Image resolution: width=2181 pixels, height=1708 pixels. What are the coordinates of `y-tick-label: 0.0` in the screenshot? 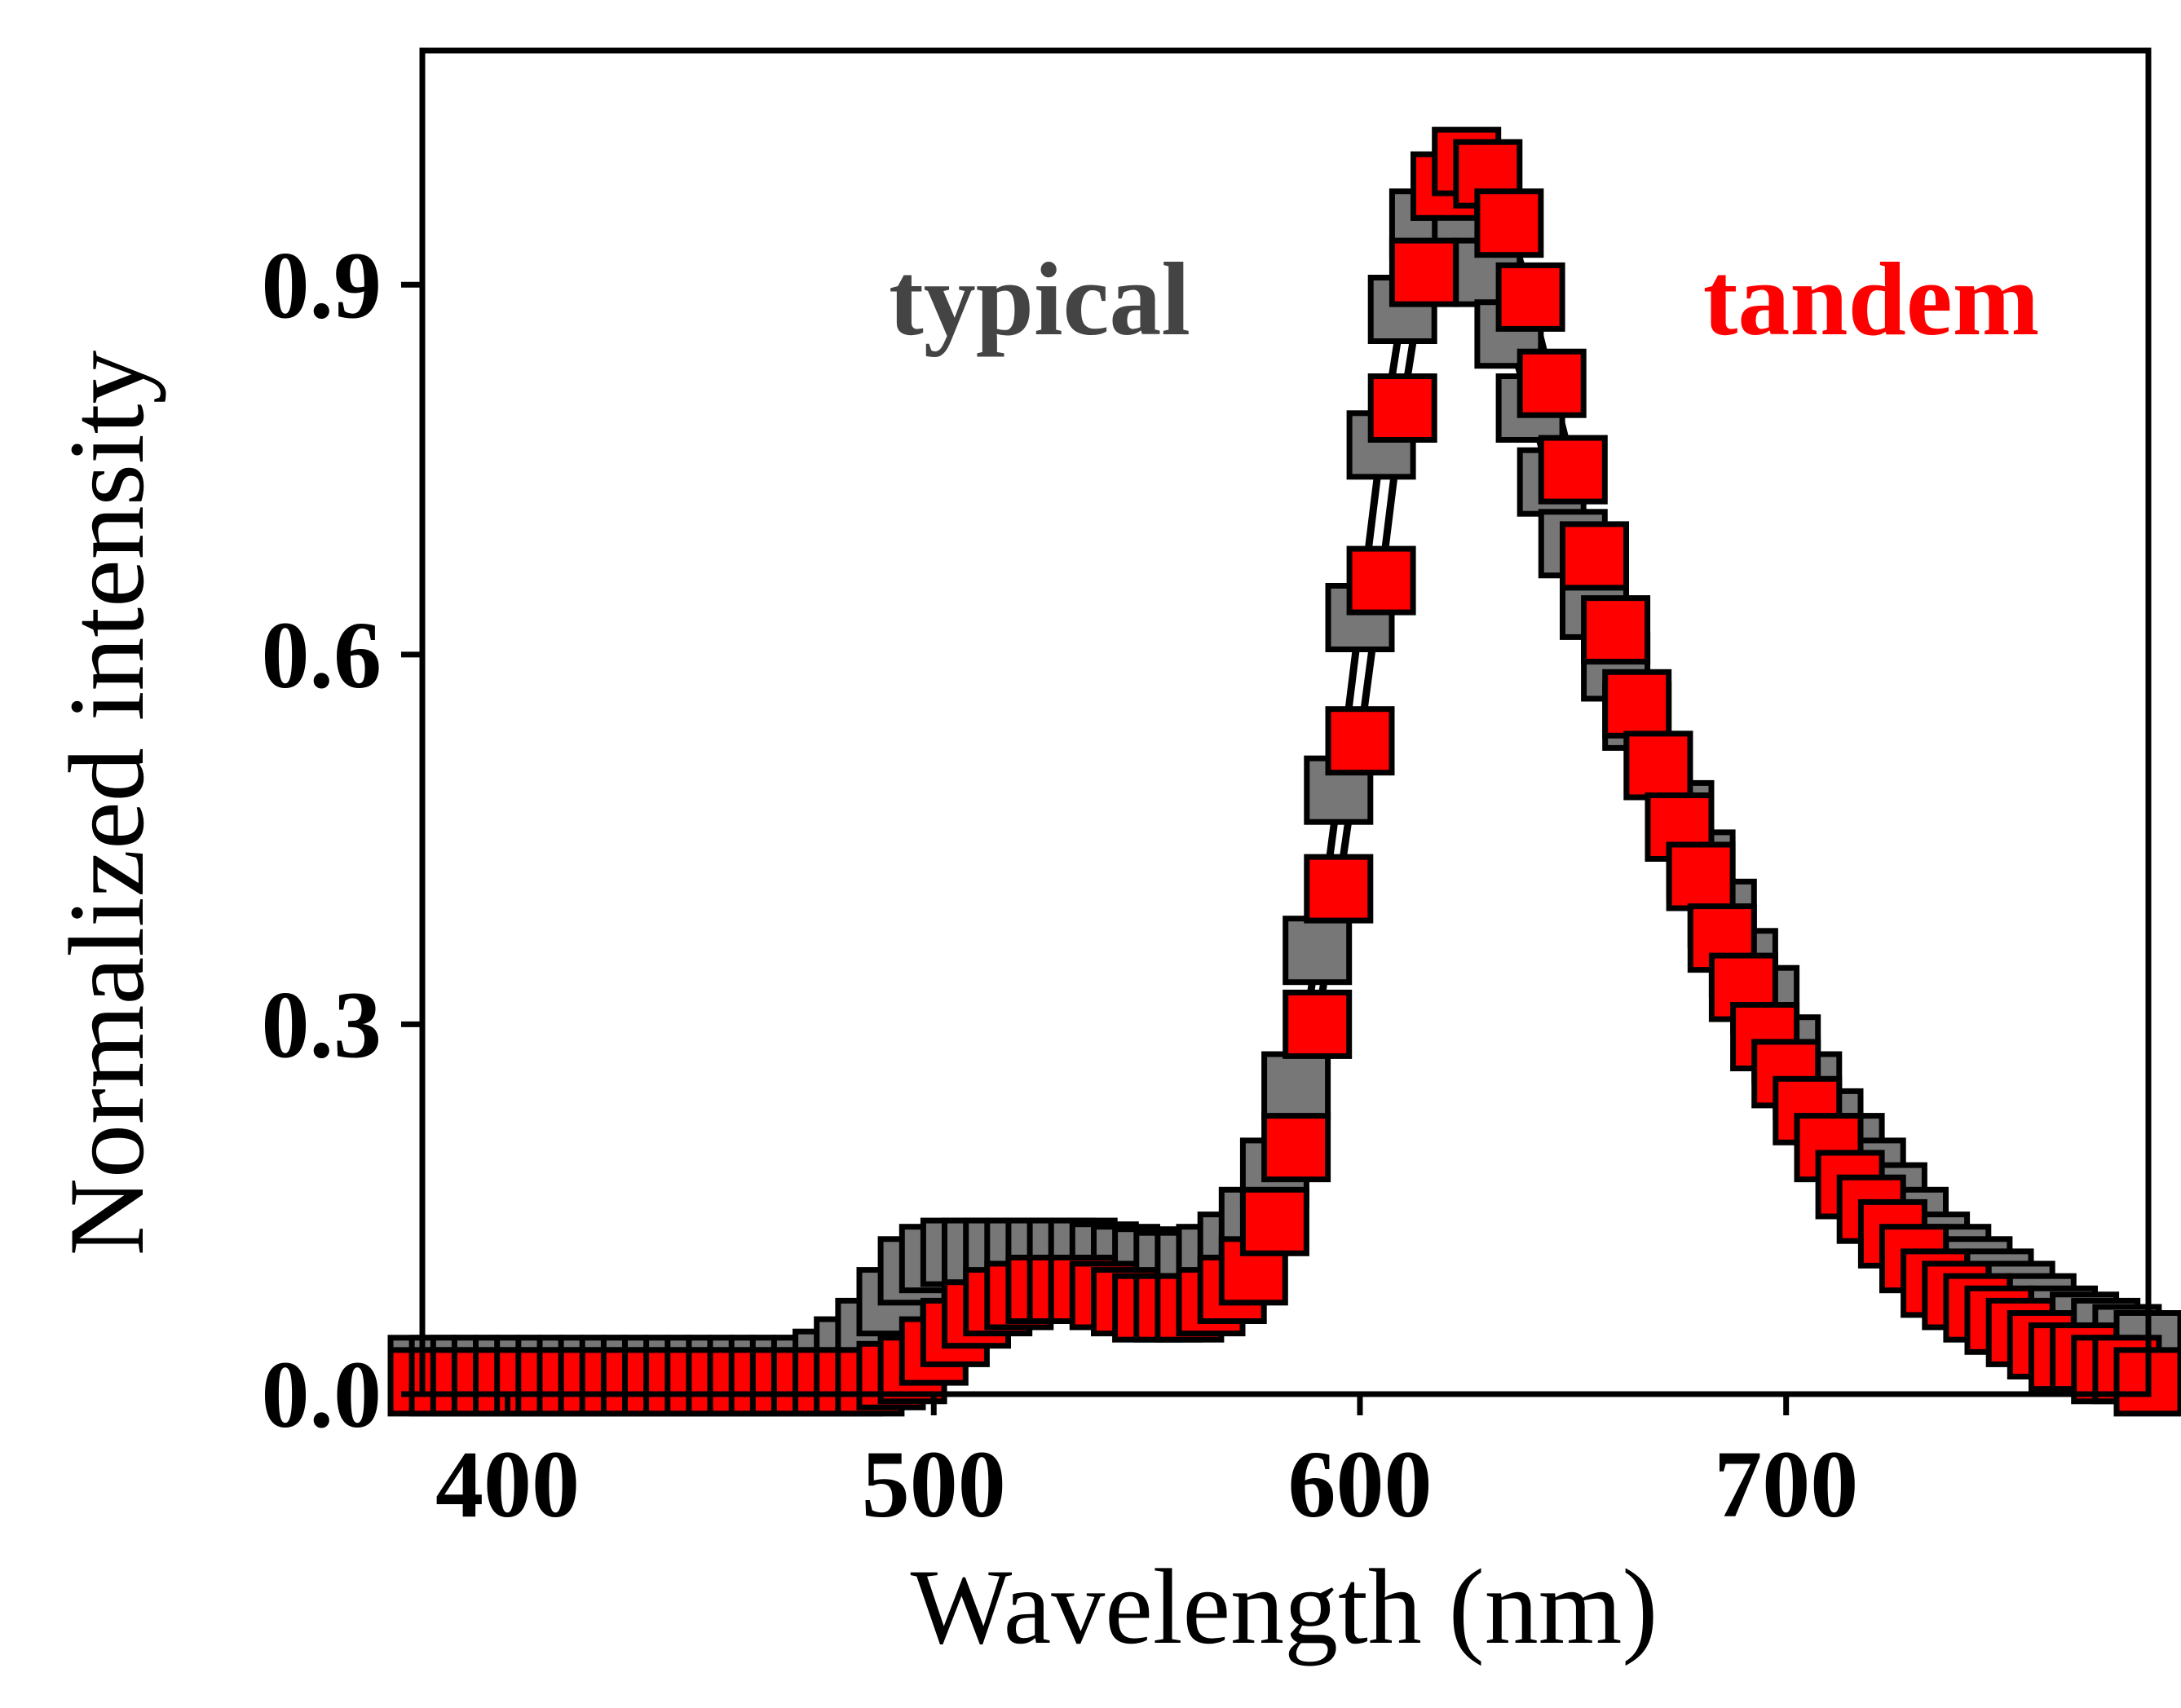 It's located at (322, 1394).